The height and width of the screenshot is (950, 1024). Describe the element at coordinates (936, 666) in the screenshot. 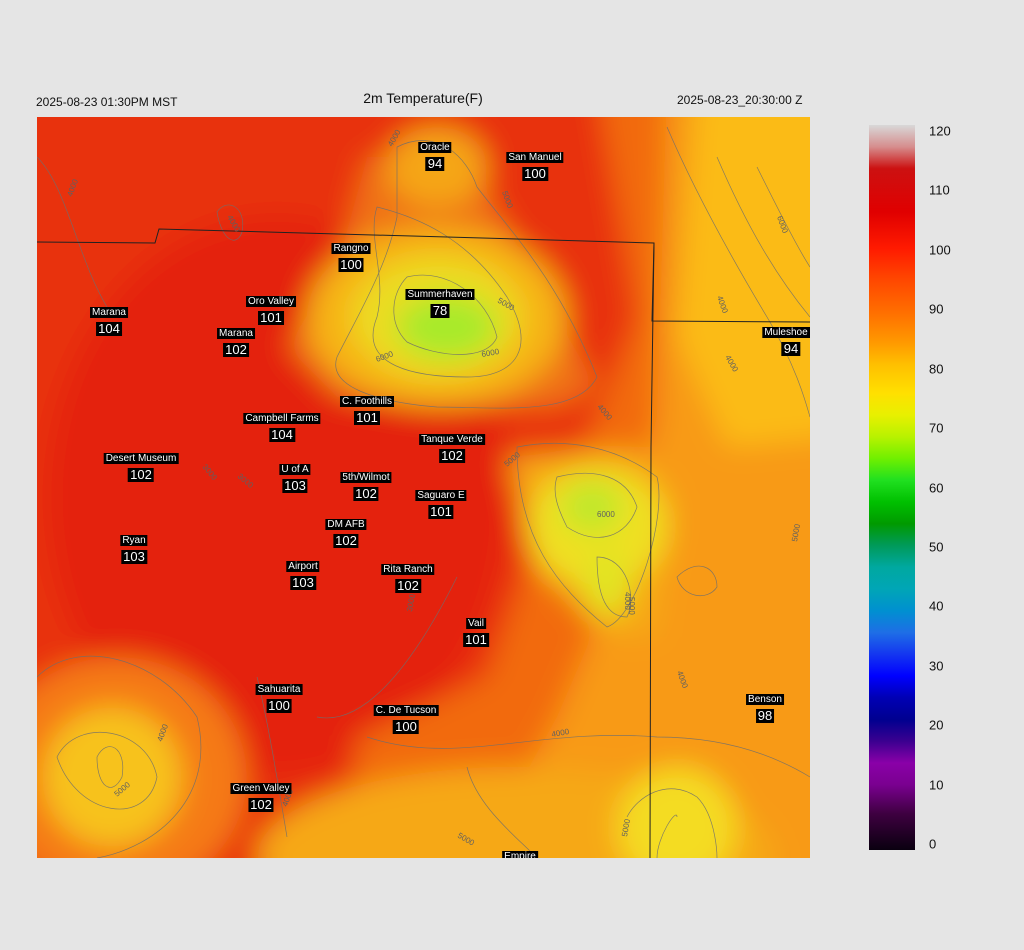

I see `colorbar-tick-label: 30` at that location.